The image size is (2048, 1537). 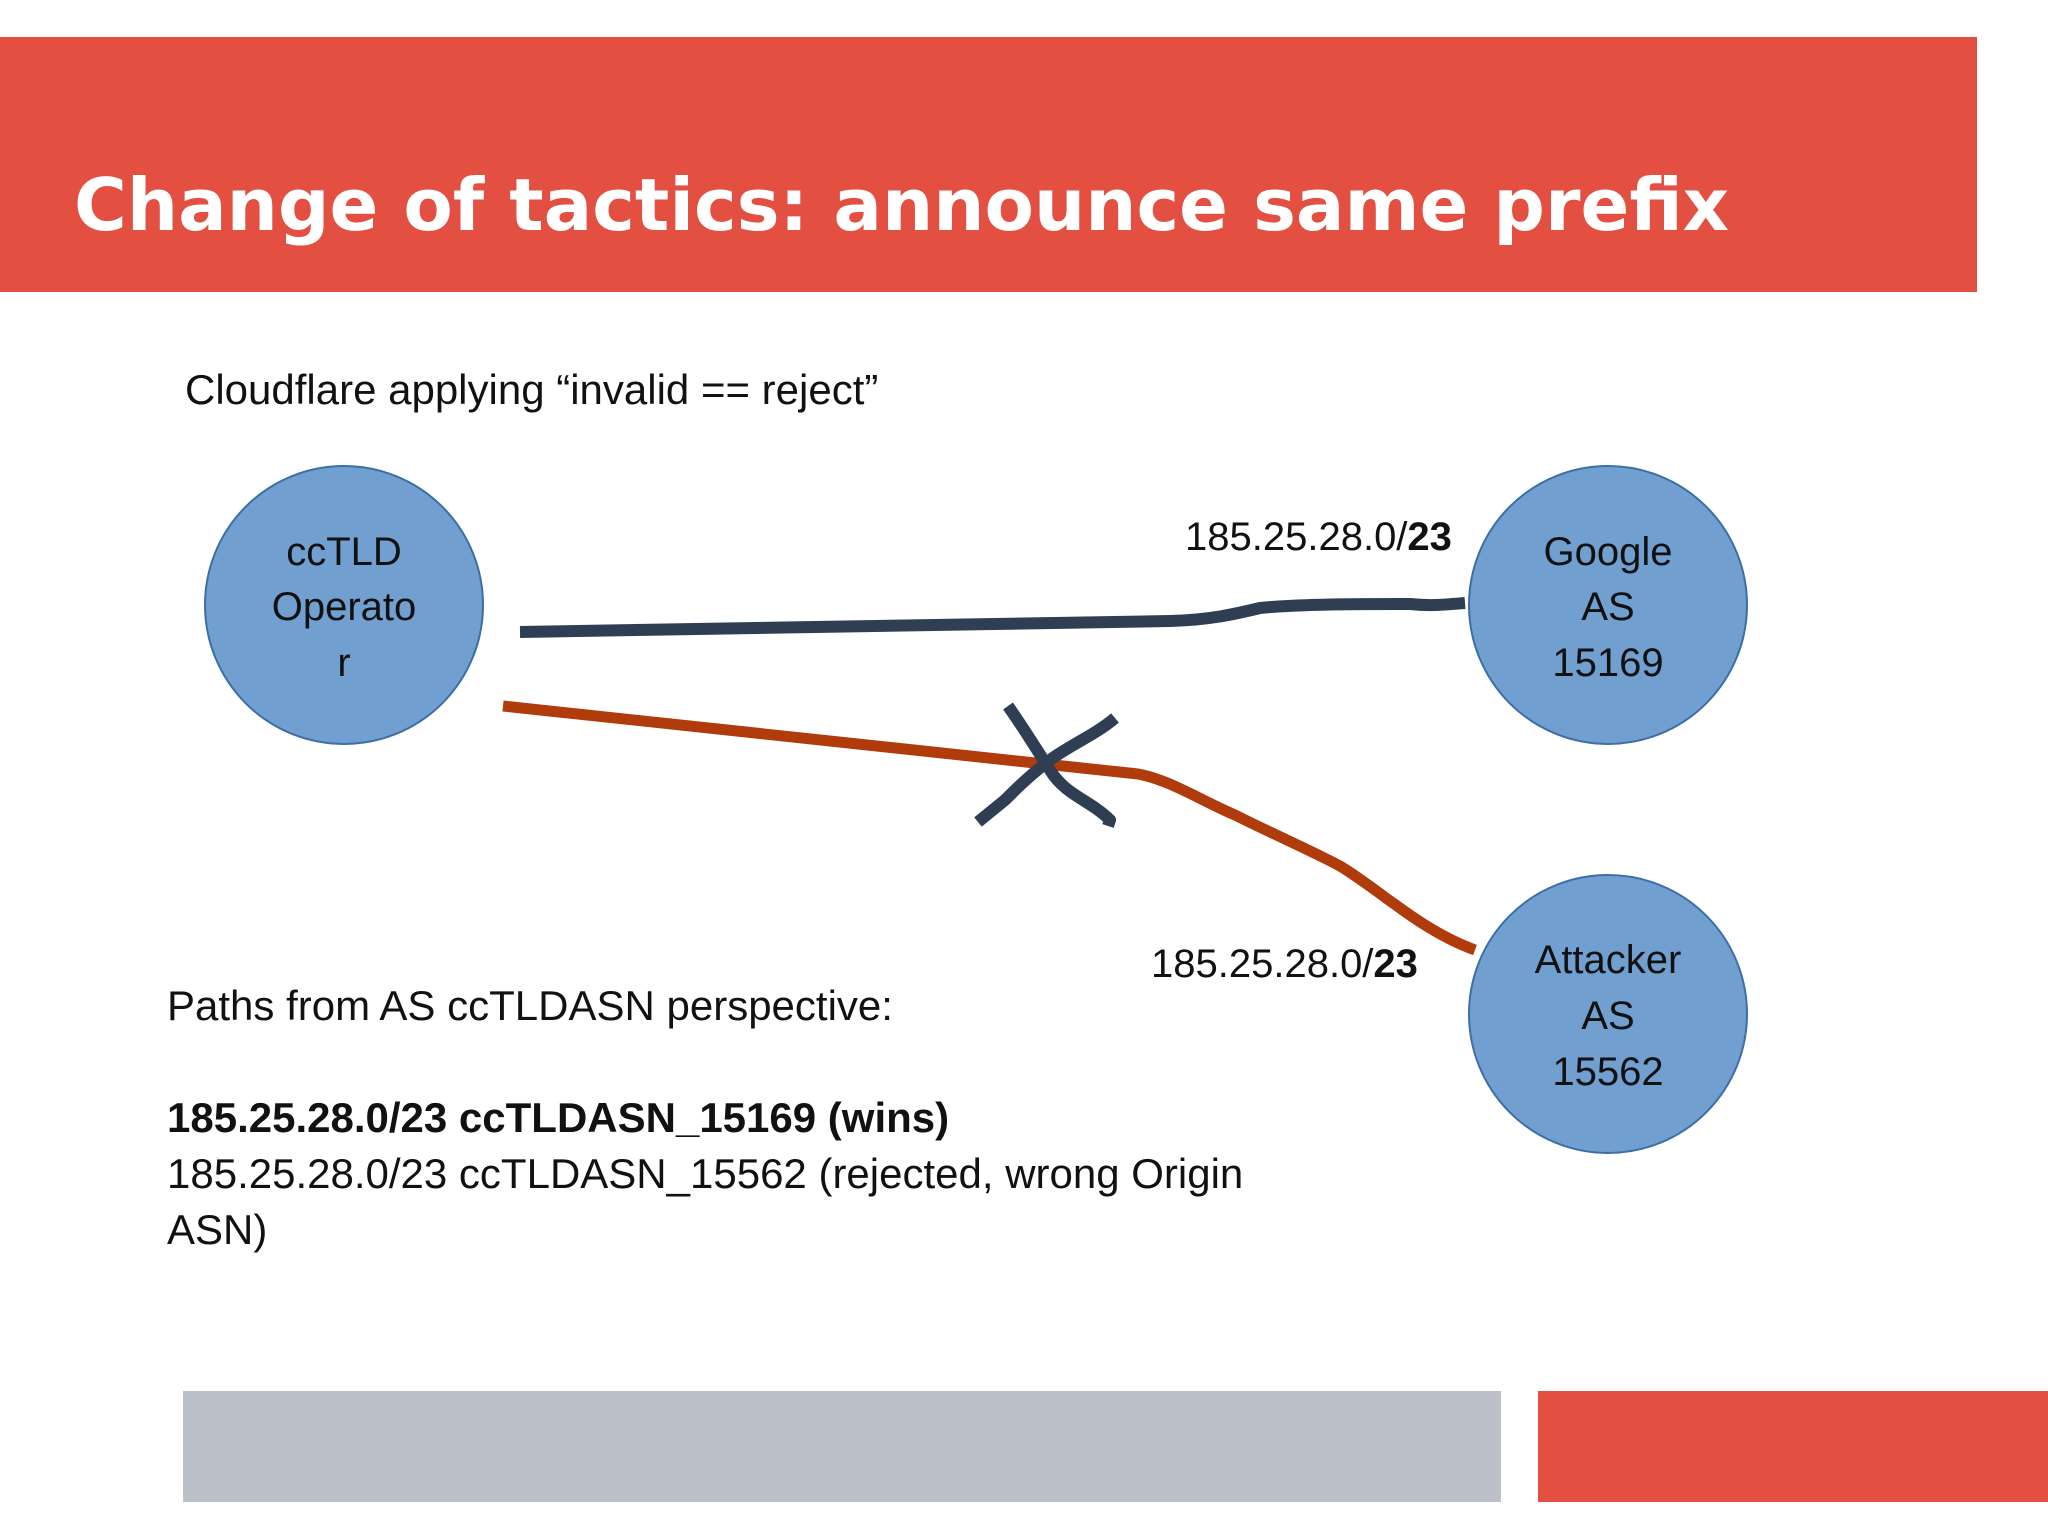 What do you see at coordinates (1793, 1446) in the screenshot?
I see `footer-red-bar` at bounding box center [1793, 1446].